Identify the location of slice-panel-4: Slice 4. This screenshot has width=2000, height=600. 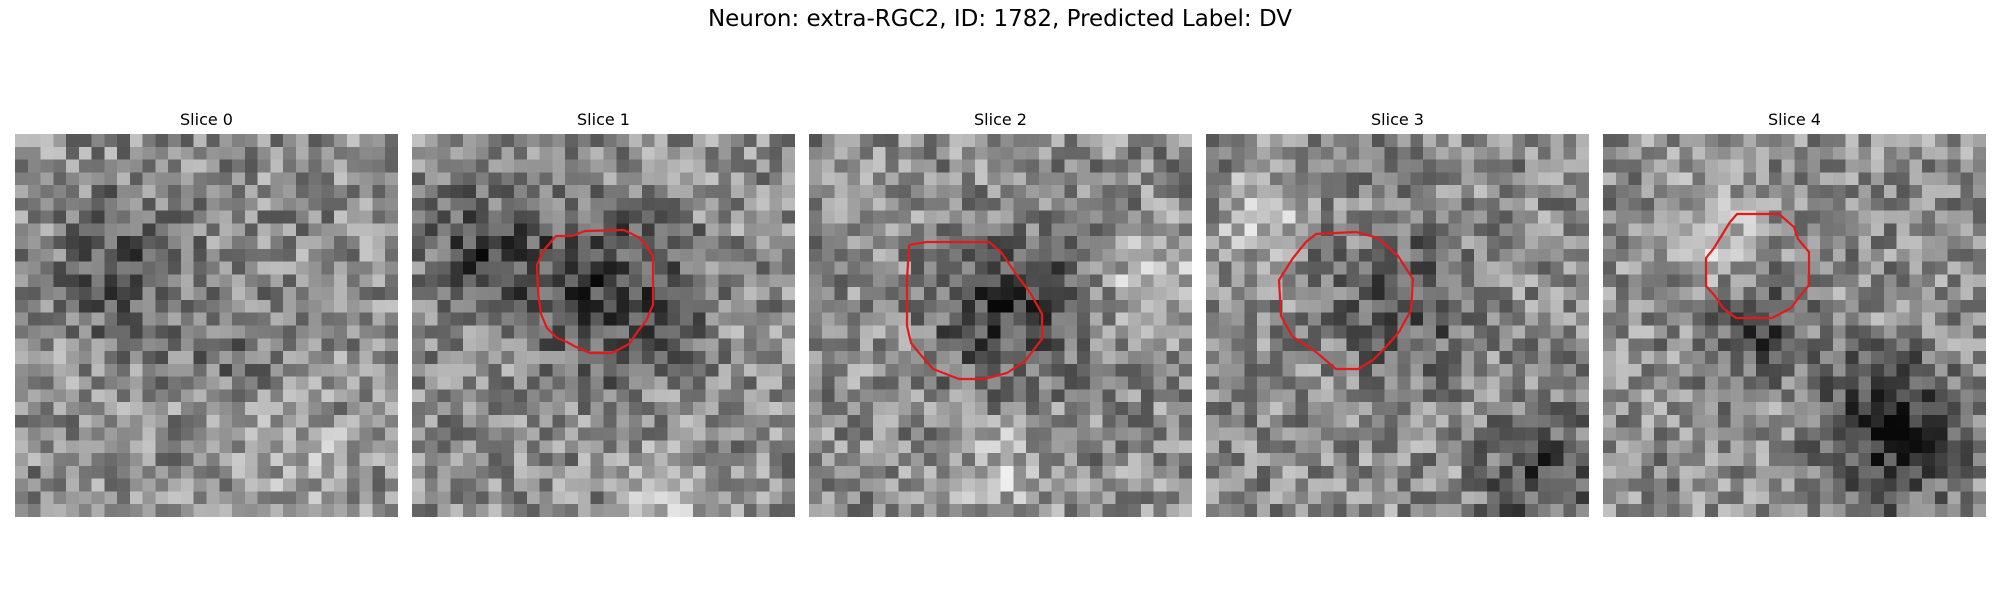
(1794, 312).